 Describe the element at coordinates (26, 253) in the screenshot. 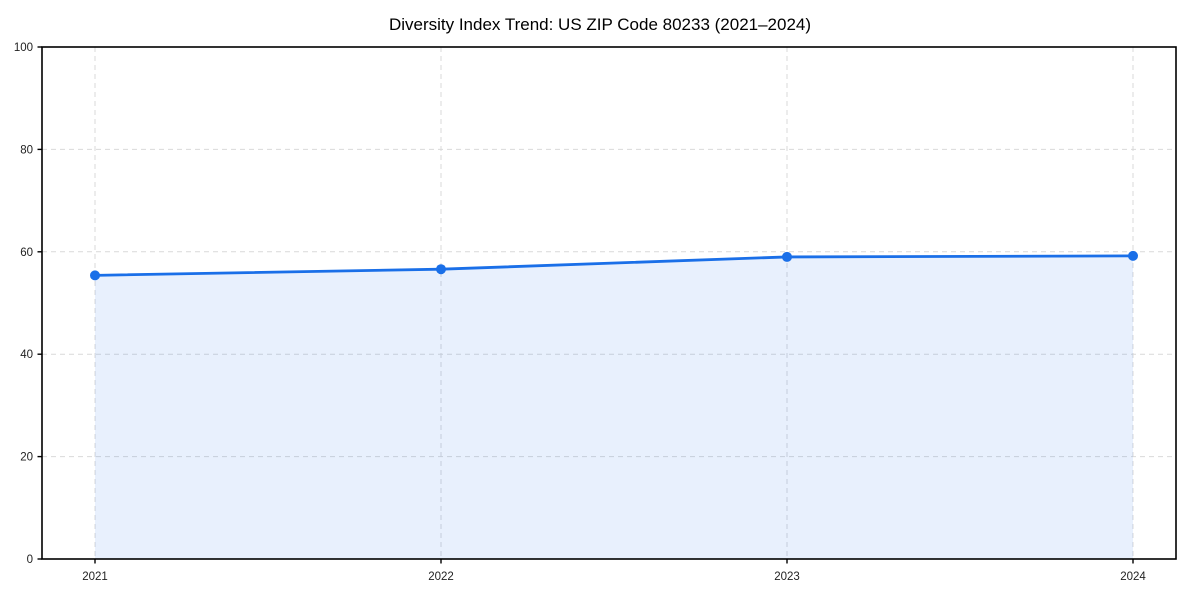

I see `y-tick-label: 60` at that location.